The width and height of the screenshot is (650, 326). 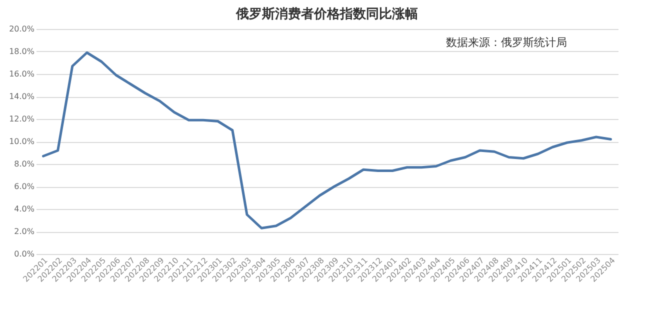 I want to click on annotation: 数据来源：俄罗斯统计局, so click(x=506, y=42).